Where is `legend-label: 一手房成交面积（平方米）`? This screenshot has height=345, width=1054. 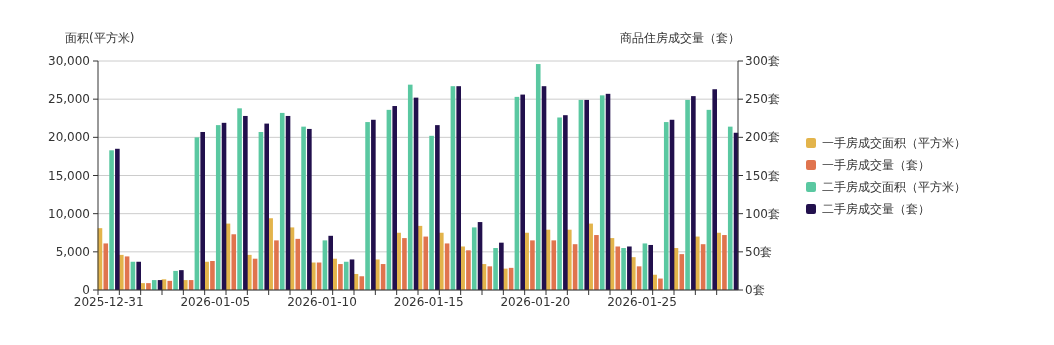 legend-label: 一手房成交面积（平方米） is located at coordinates (894, 143).